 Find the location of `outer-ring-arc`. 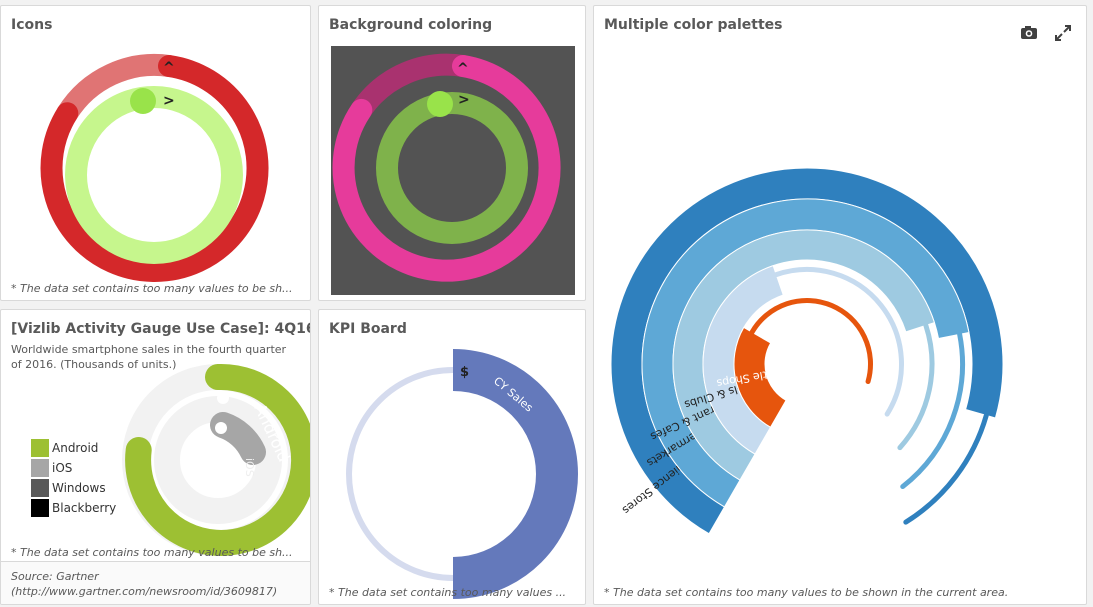

outer-ring-arc is located at coordinates (154, 168).